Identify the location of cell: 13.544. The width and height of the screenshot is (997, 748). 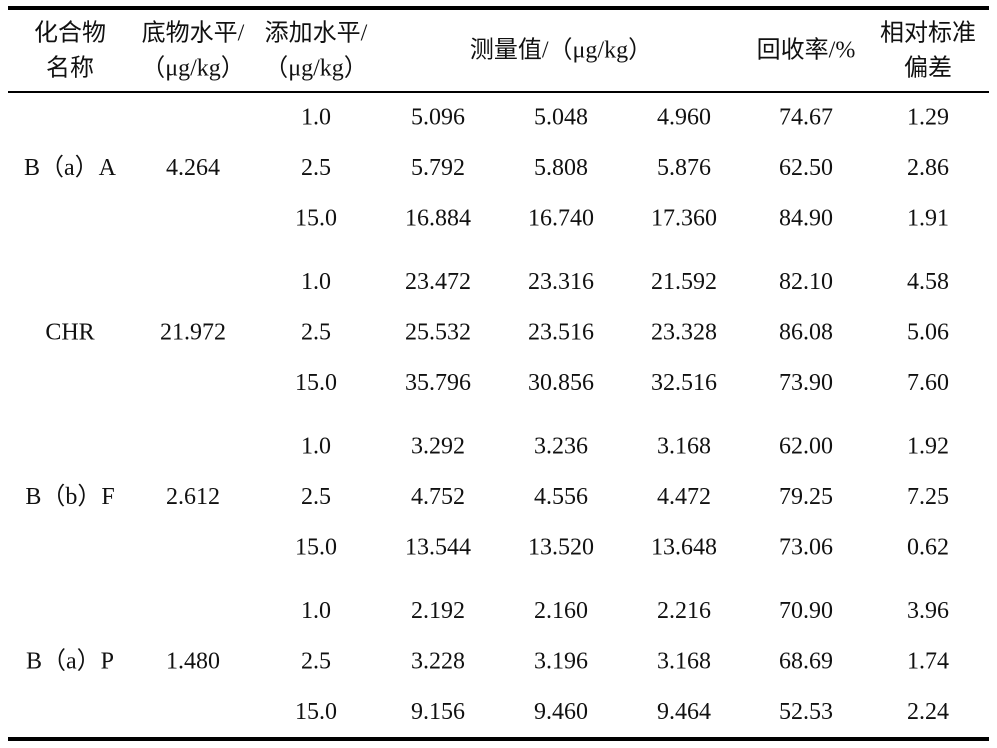
(438, 548).